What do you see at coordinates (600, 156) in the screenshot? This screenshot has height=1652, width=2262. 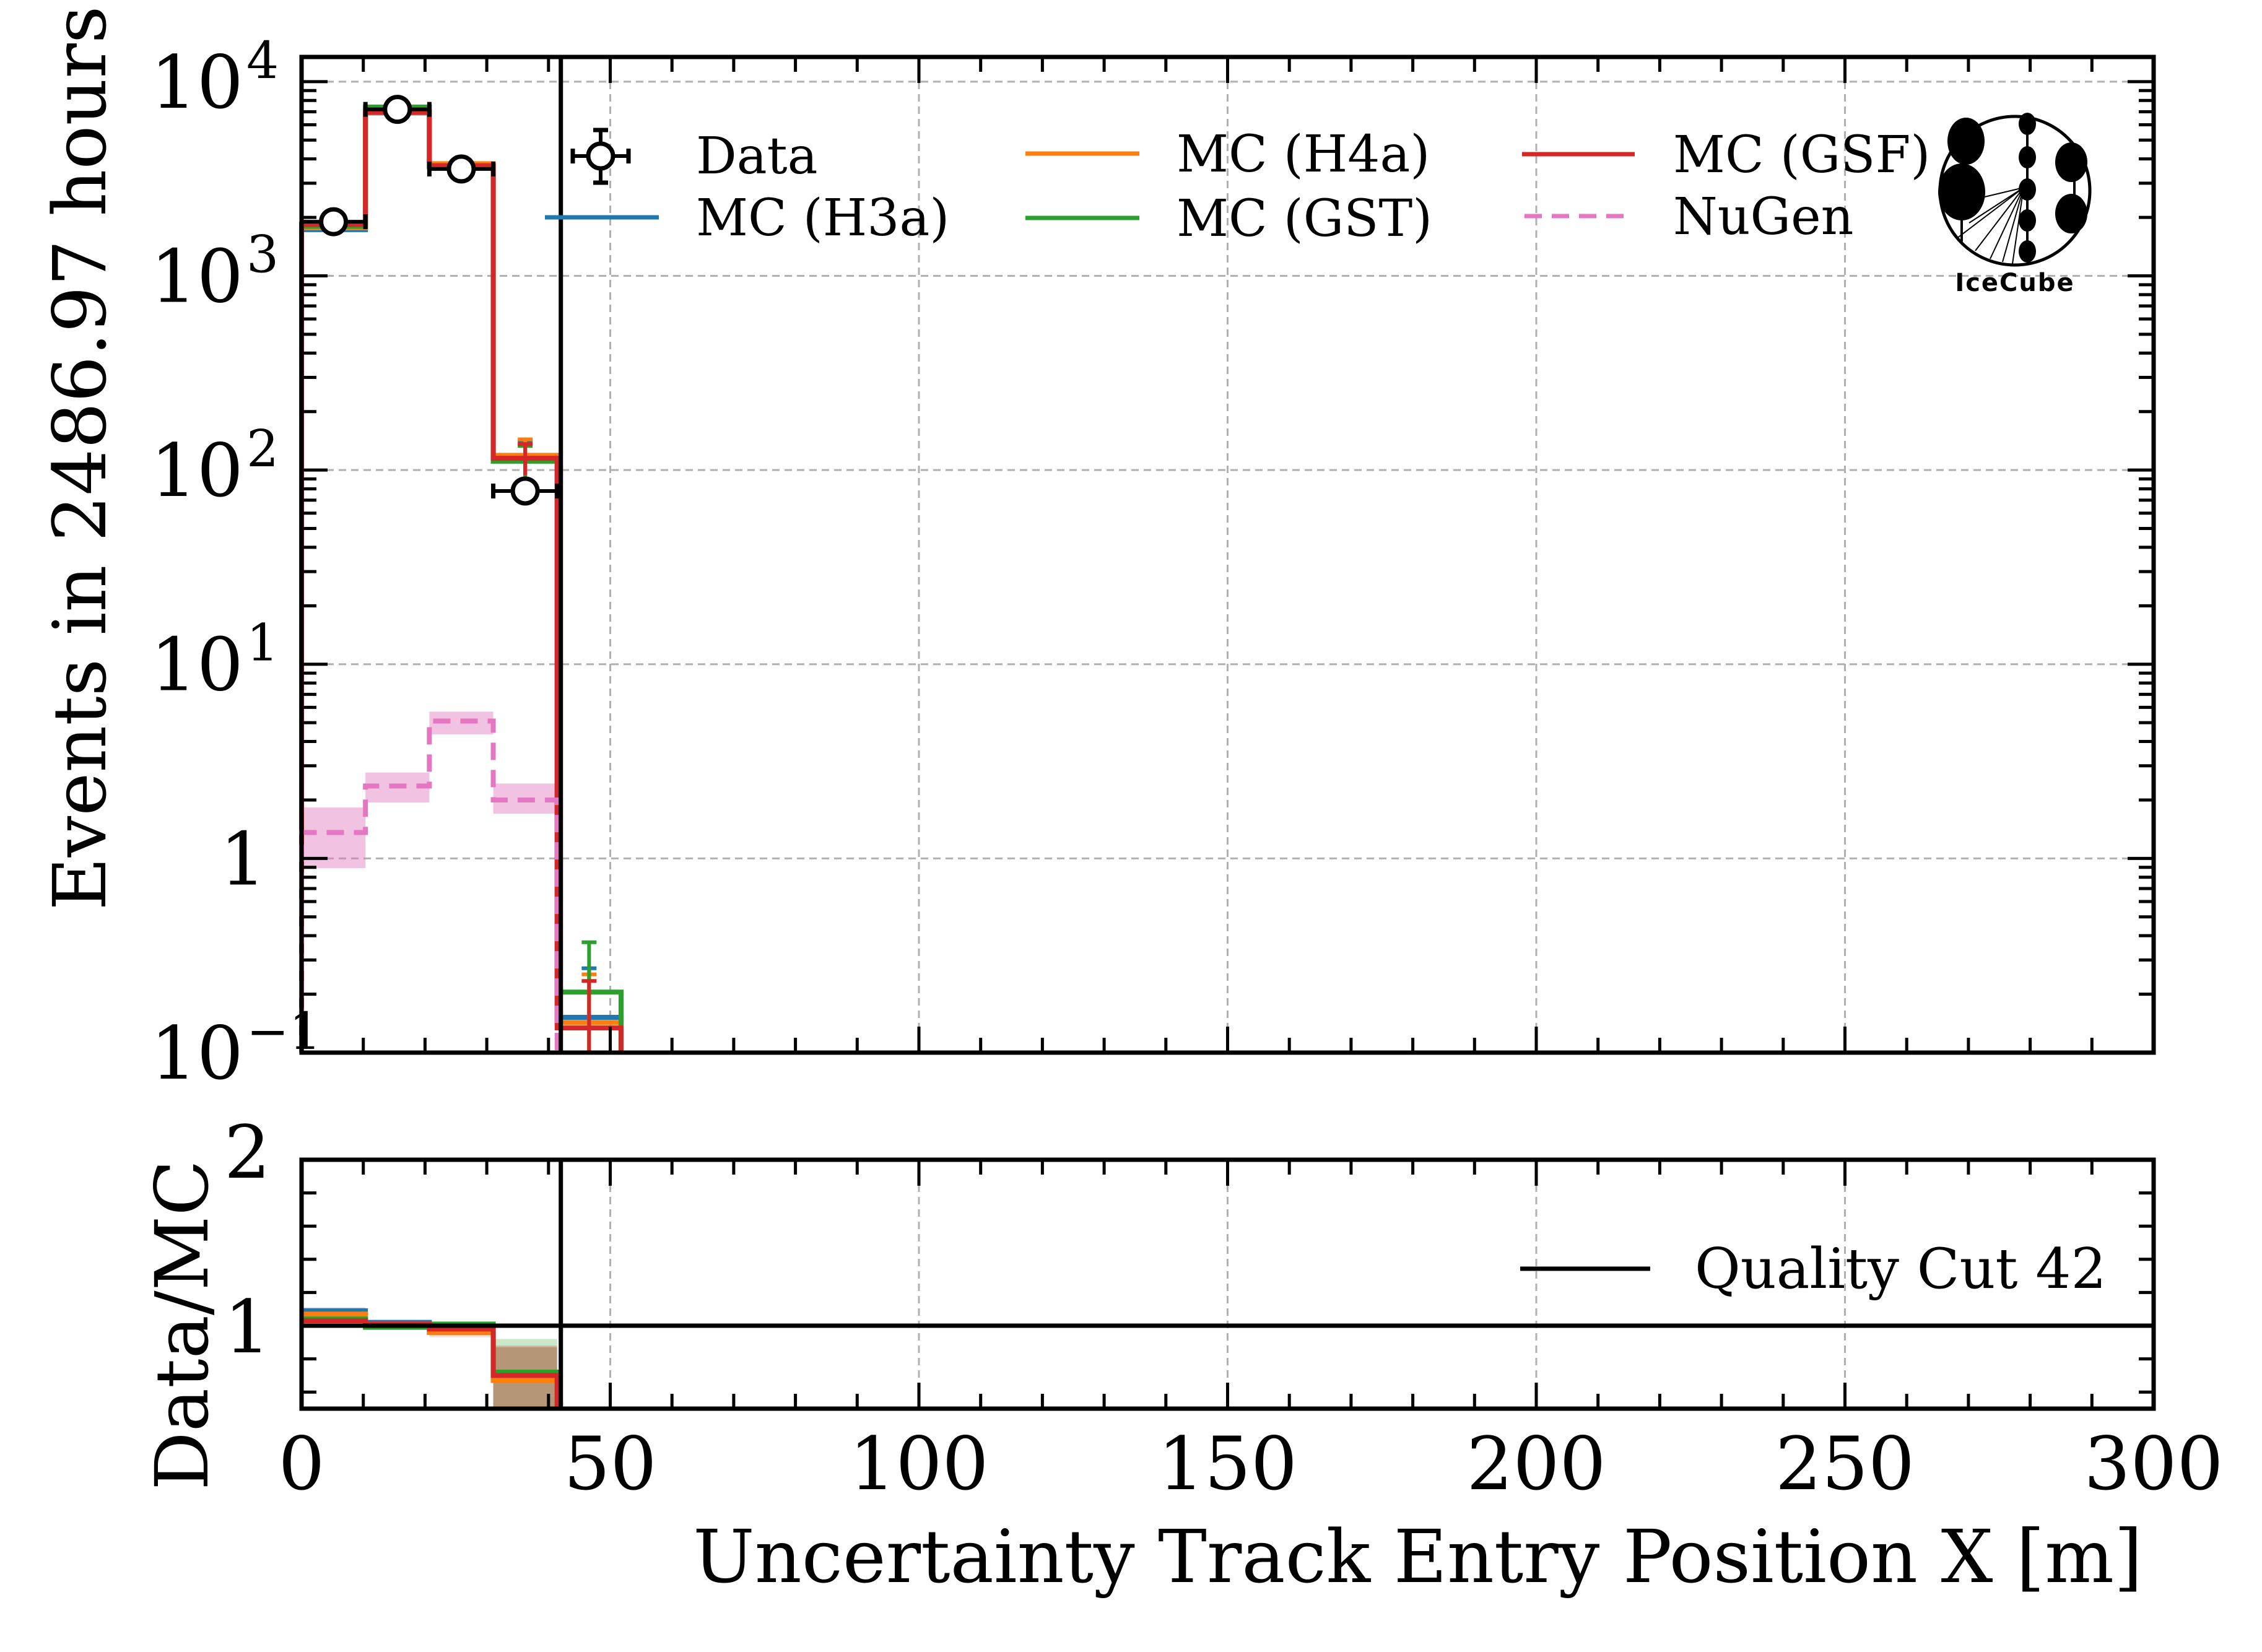 I see `legend-data-marker` at bounding box center [600, 156].